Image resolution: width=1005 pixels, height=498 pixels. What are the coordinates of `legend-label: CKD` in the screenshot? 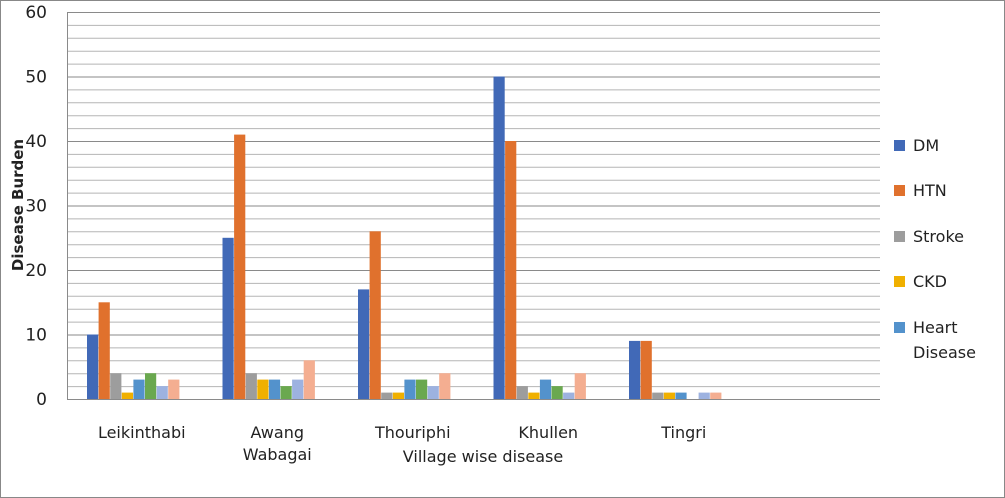 It's located at (930, 281).